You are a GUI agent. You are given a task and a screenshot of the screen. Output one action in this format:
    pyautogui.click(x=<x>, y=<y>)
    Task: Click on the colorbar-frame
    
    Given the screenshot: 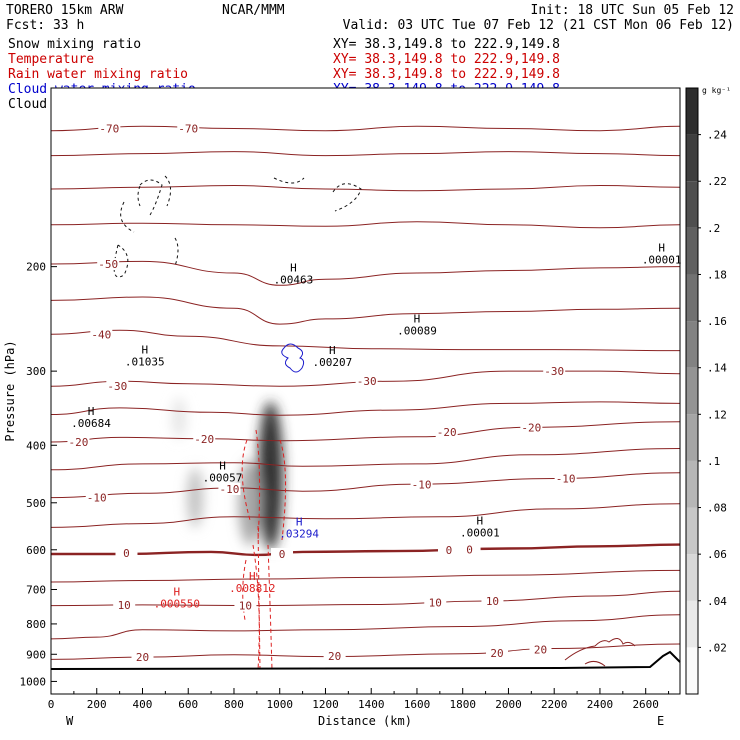 What is the action you would take?
    pyautogui.click(x=692, y=391)
    